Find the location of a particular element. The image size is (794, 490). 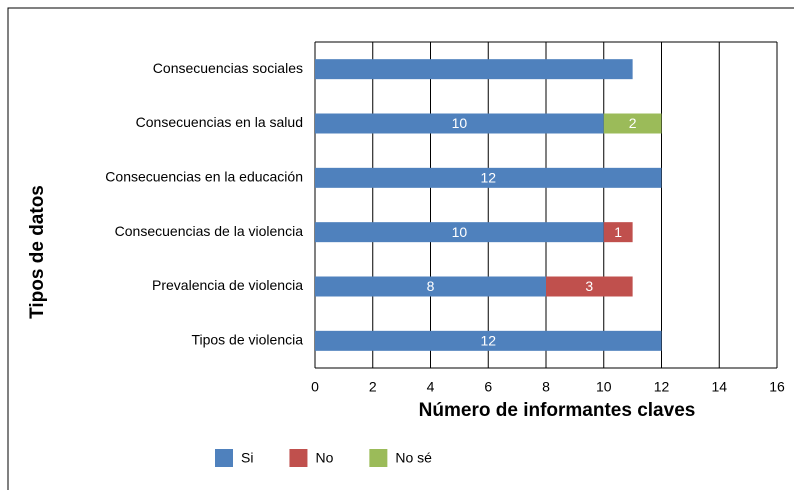

x-tick-label: 10 is located at coordinates (604, 387).